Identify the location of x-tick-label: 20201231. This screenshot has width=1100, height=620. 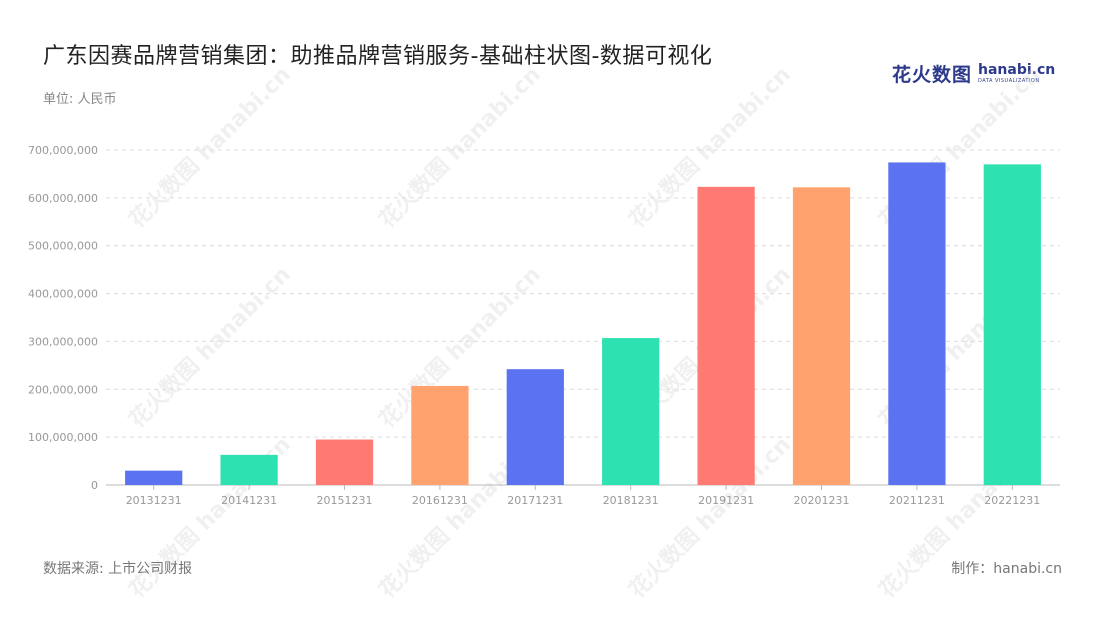
(822, 500).